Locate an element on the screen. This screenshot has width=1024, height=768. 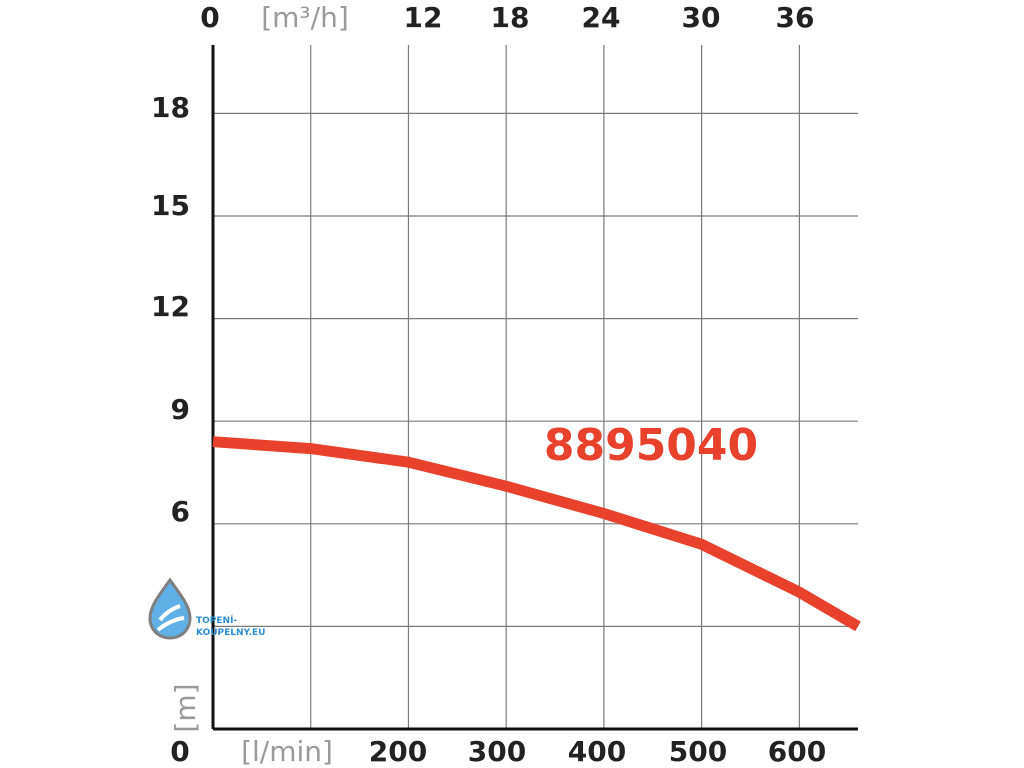
top-tick-label: 24 is located at coordinates (601, 17).